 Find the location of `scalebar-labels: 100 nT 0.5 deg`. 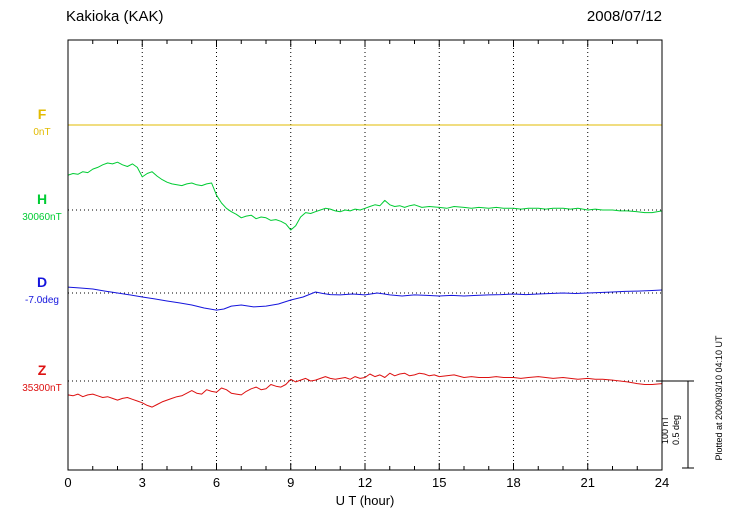

scalebar-labels: 100 nT 0.5 deg is located at coordinates (671, 430).